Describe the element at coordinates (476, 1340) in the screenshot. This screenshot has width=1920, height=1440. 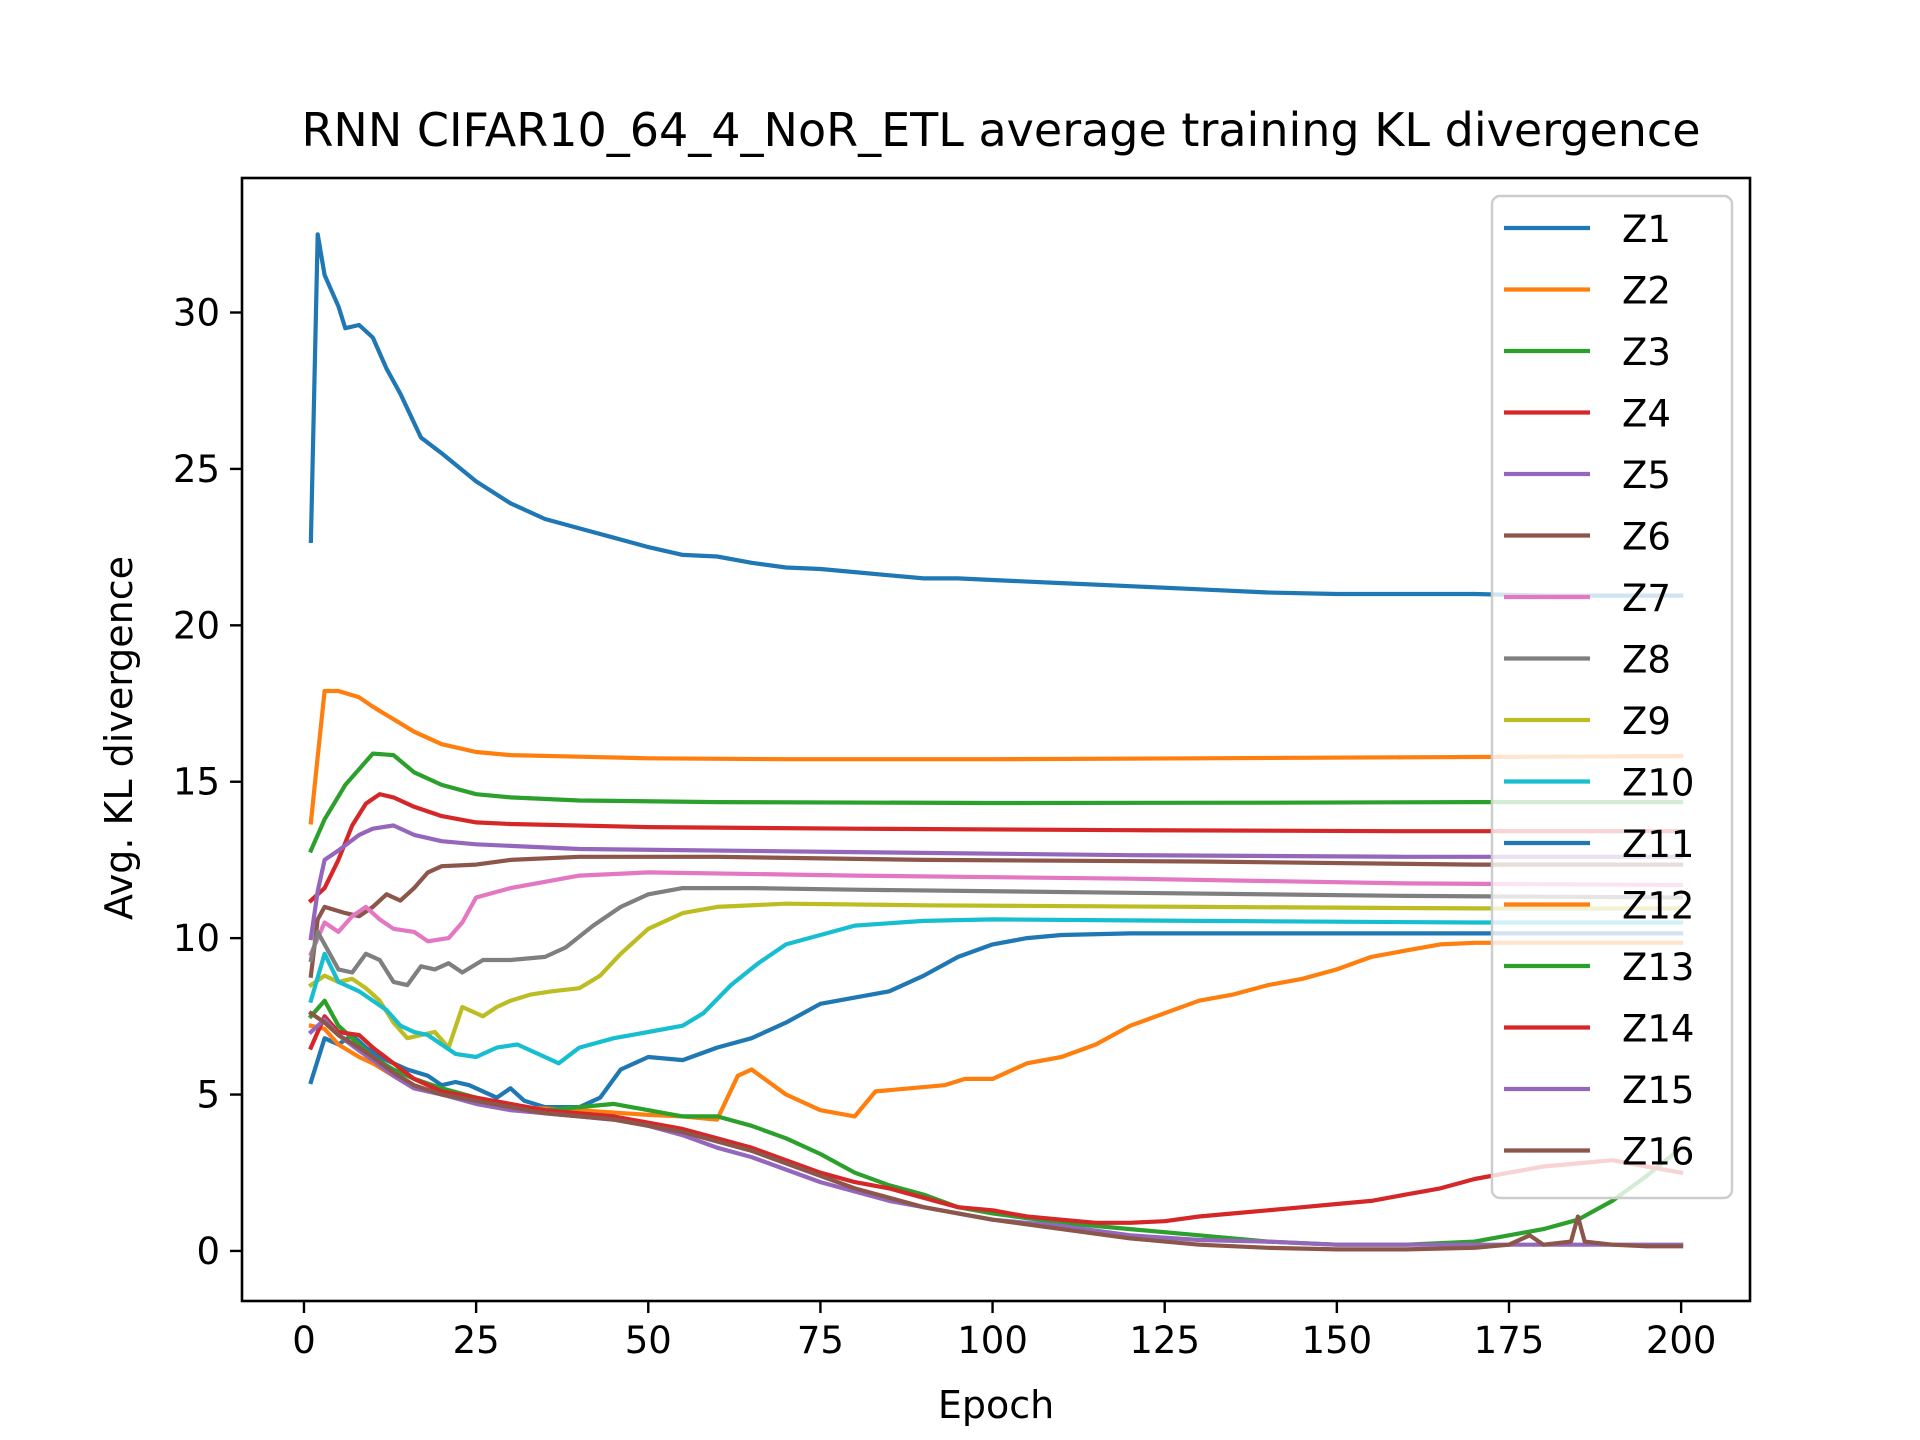
I see `x-tick-label: 25` at that location.